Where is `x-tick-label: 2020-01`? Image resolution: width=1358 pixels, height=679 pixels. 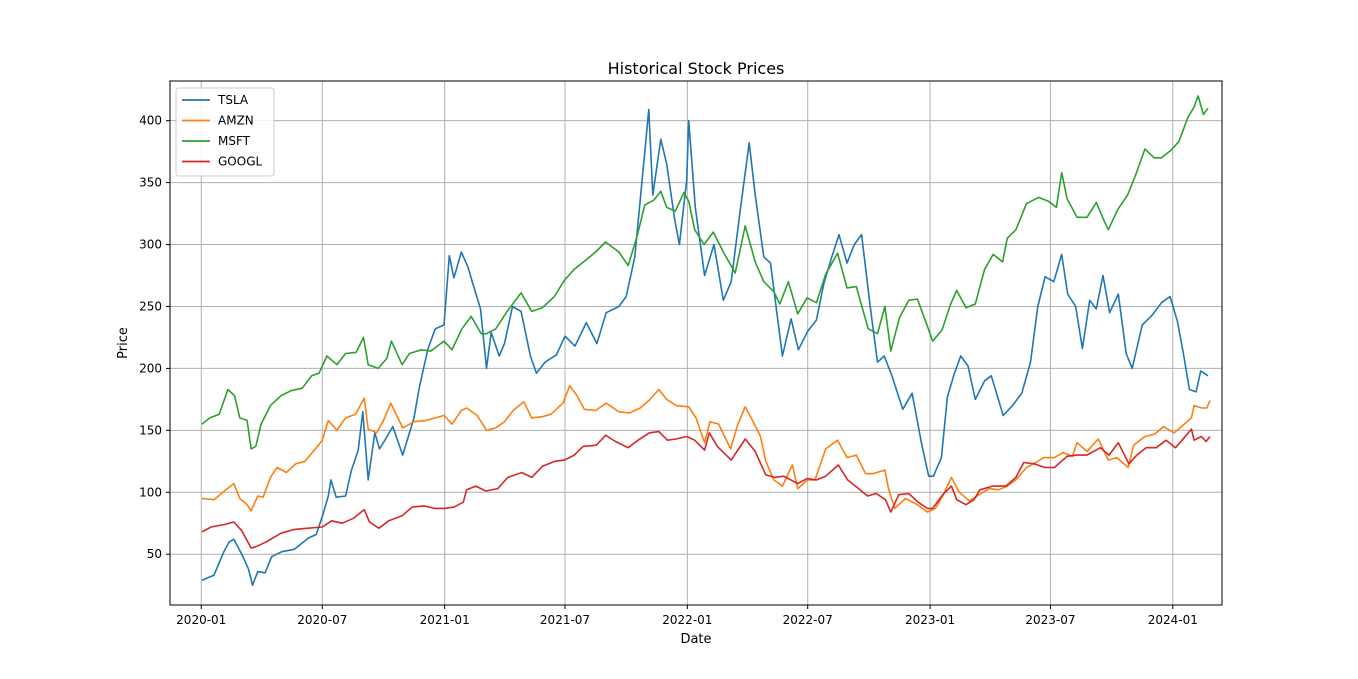
x-tick-label: 2020-01 is located at coordinates (201, 620).